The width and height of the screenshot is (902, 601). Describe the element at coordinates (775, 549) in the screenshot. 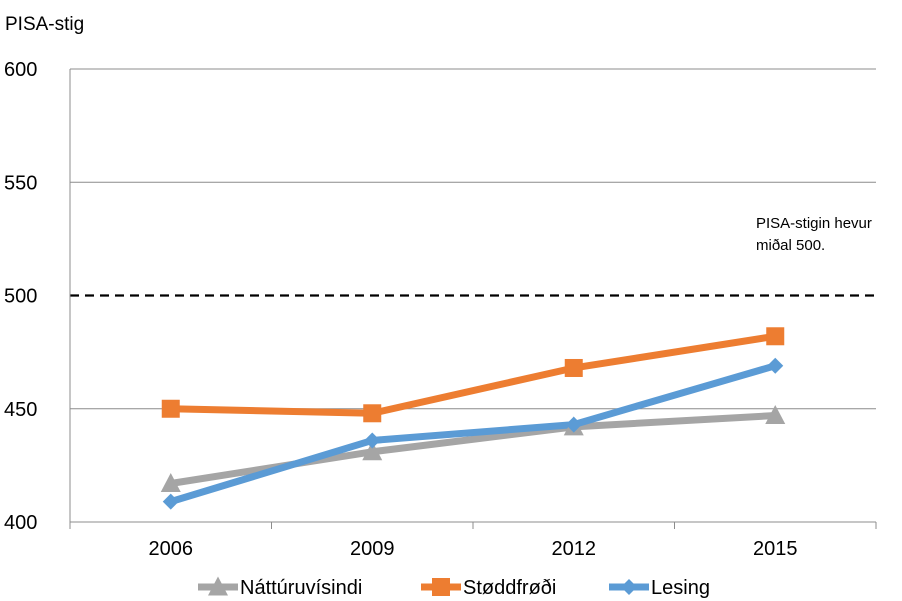

I see `x-tick-label-2015: 2015` at that location.